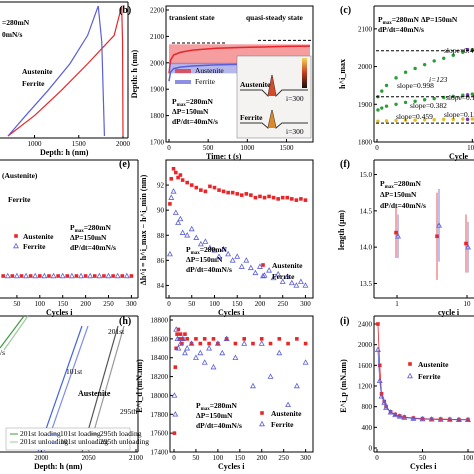 The width and height of the screenshot is (474, 474). Describe the element at coordinates (62, 304) in the screenshot. I see `d-xtick-label: 150` at that location.